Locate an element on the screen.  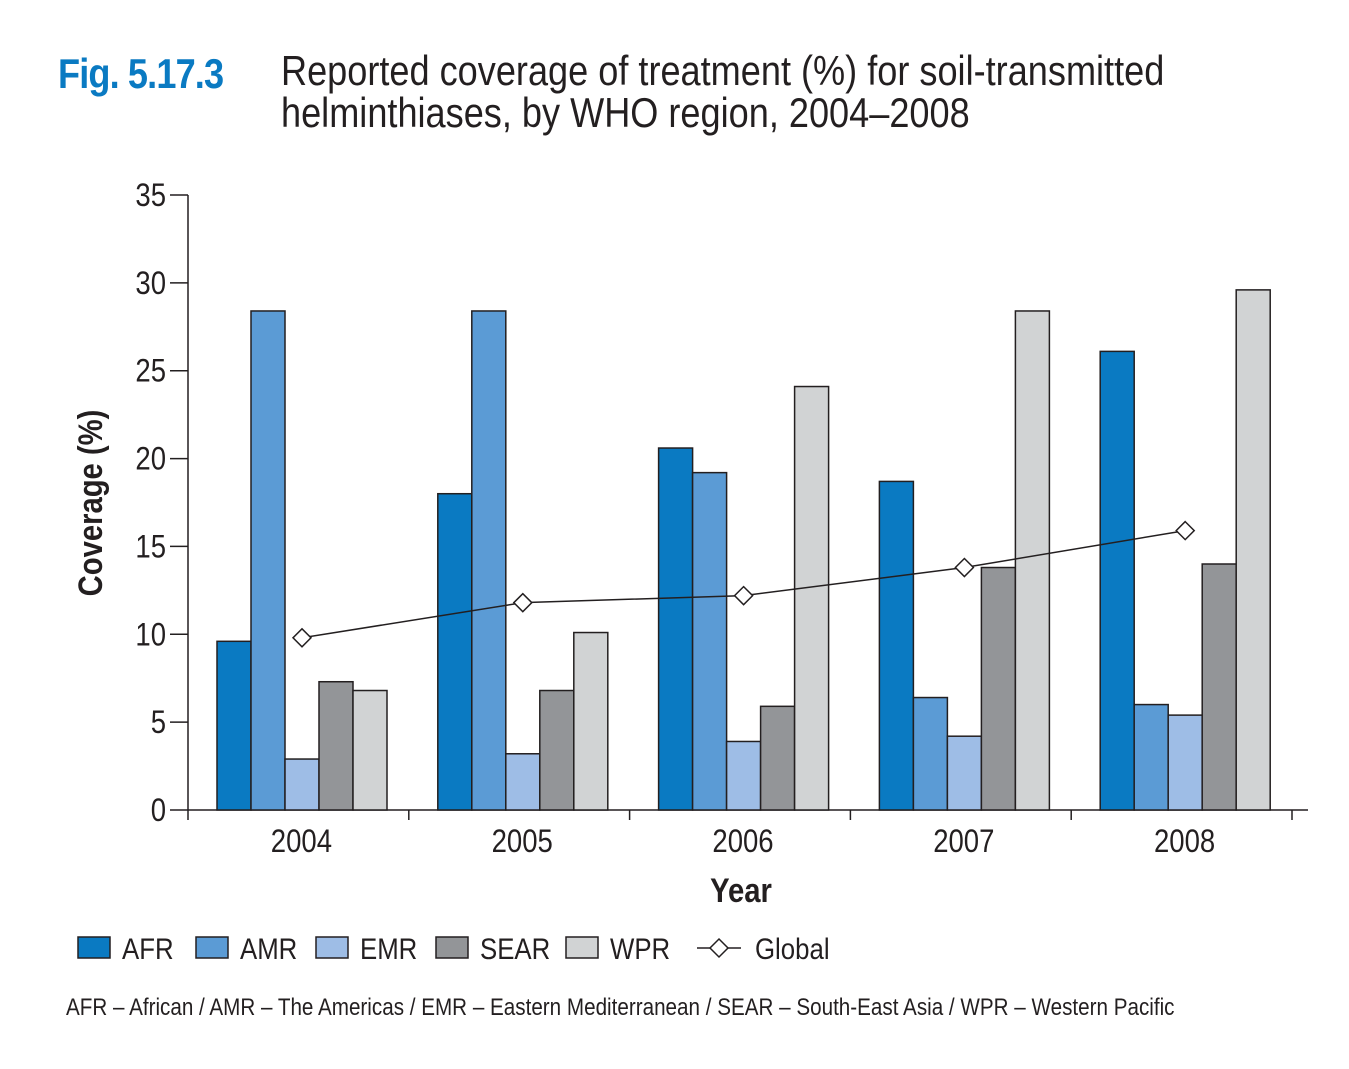
legend-swatch-afr is located at coordinates (94, 947).